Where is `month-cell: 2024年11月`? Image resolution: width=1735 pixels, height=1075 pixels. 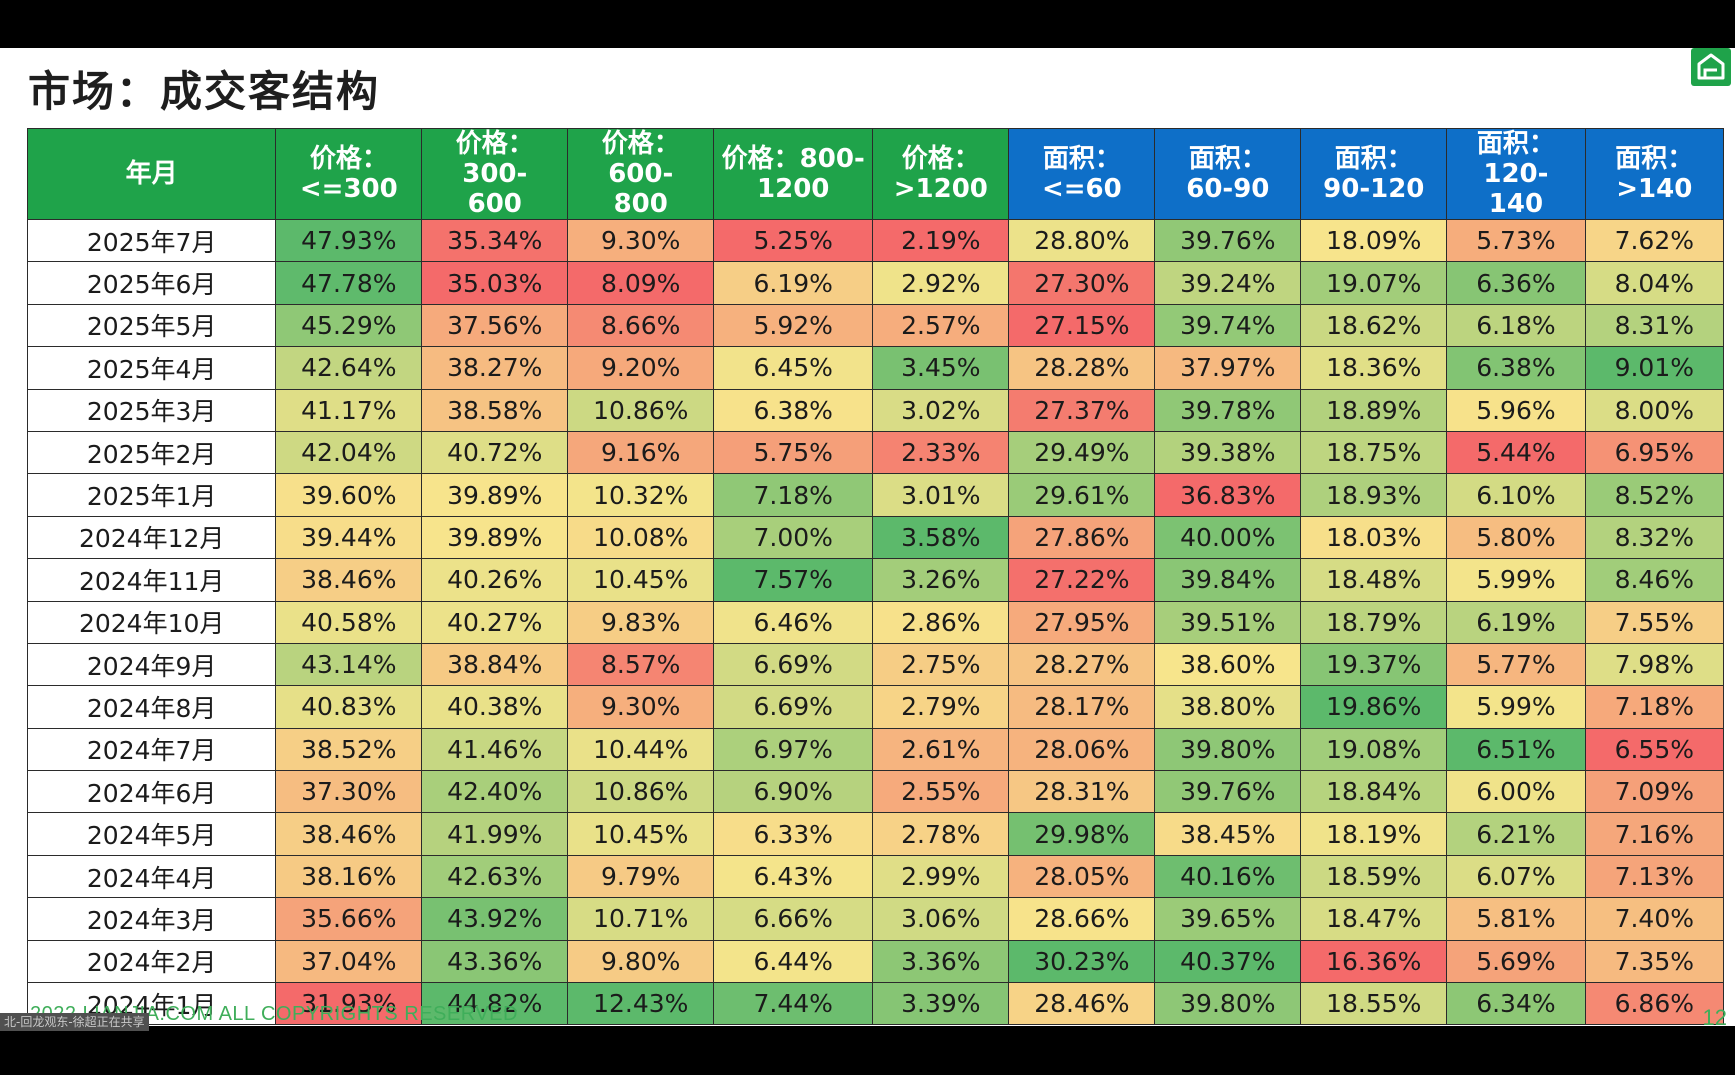
month-cell: 2024年11月 is located at coordinates (151, 580).